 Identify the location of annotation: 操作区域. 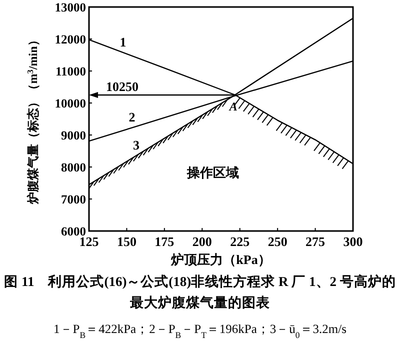
(213, 172).